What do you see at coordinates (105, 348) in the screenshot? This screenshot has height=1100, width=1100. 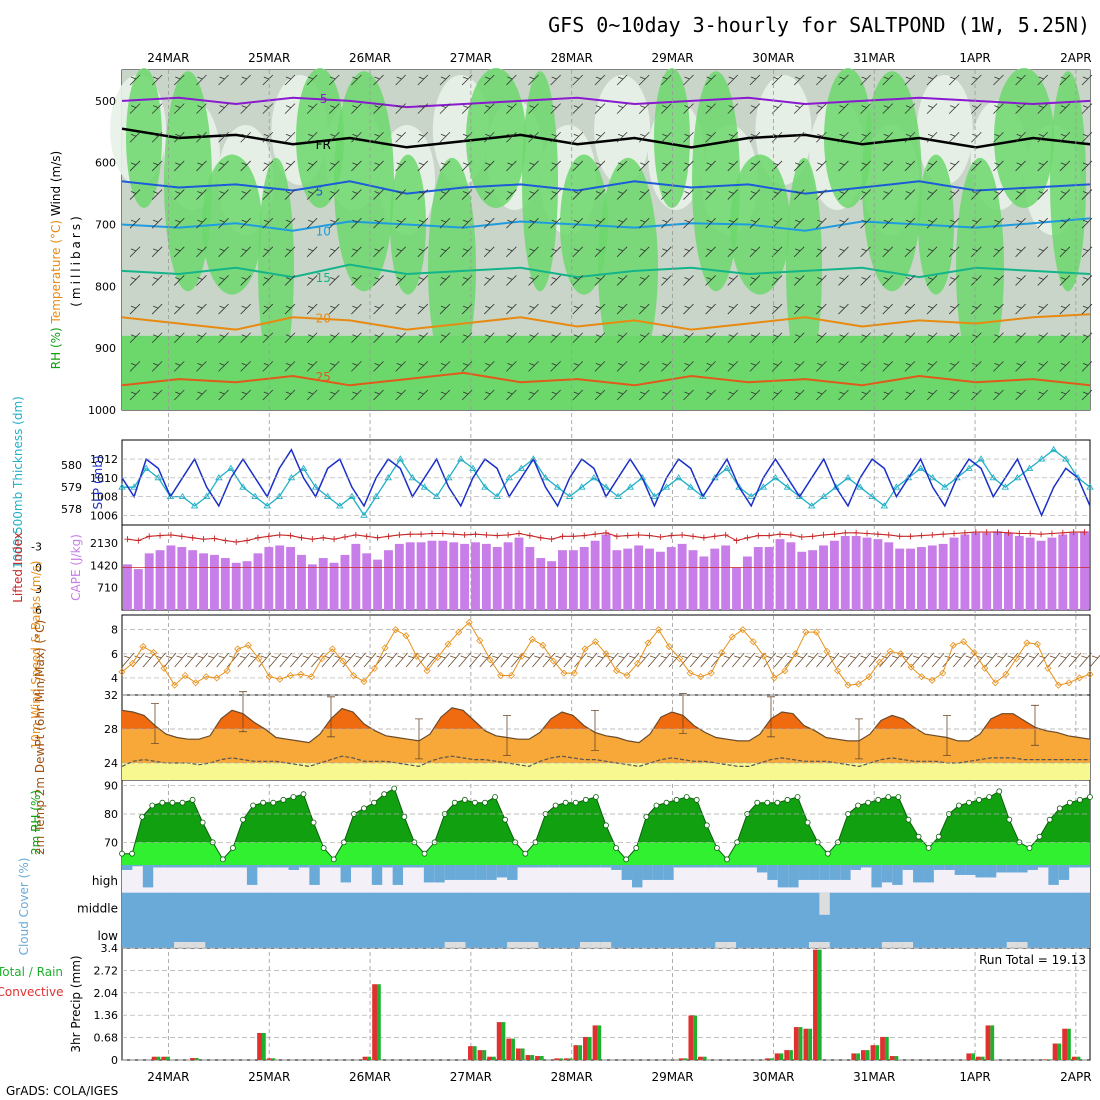 I see `upper-y-tick: 900` at bounding box center [105, 348].